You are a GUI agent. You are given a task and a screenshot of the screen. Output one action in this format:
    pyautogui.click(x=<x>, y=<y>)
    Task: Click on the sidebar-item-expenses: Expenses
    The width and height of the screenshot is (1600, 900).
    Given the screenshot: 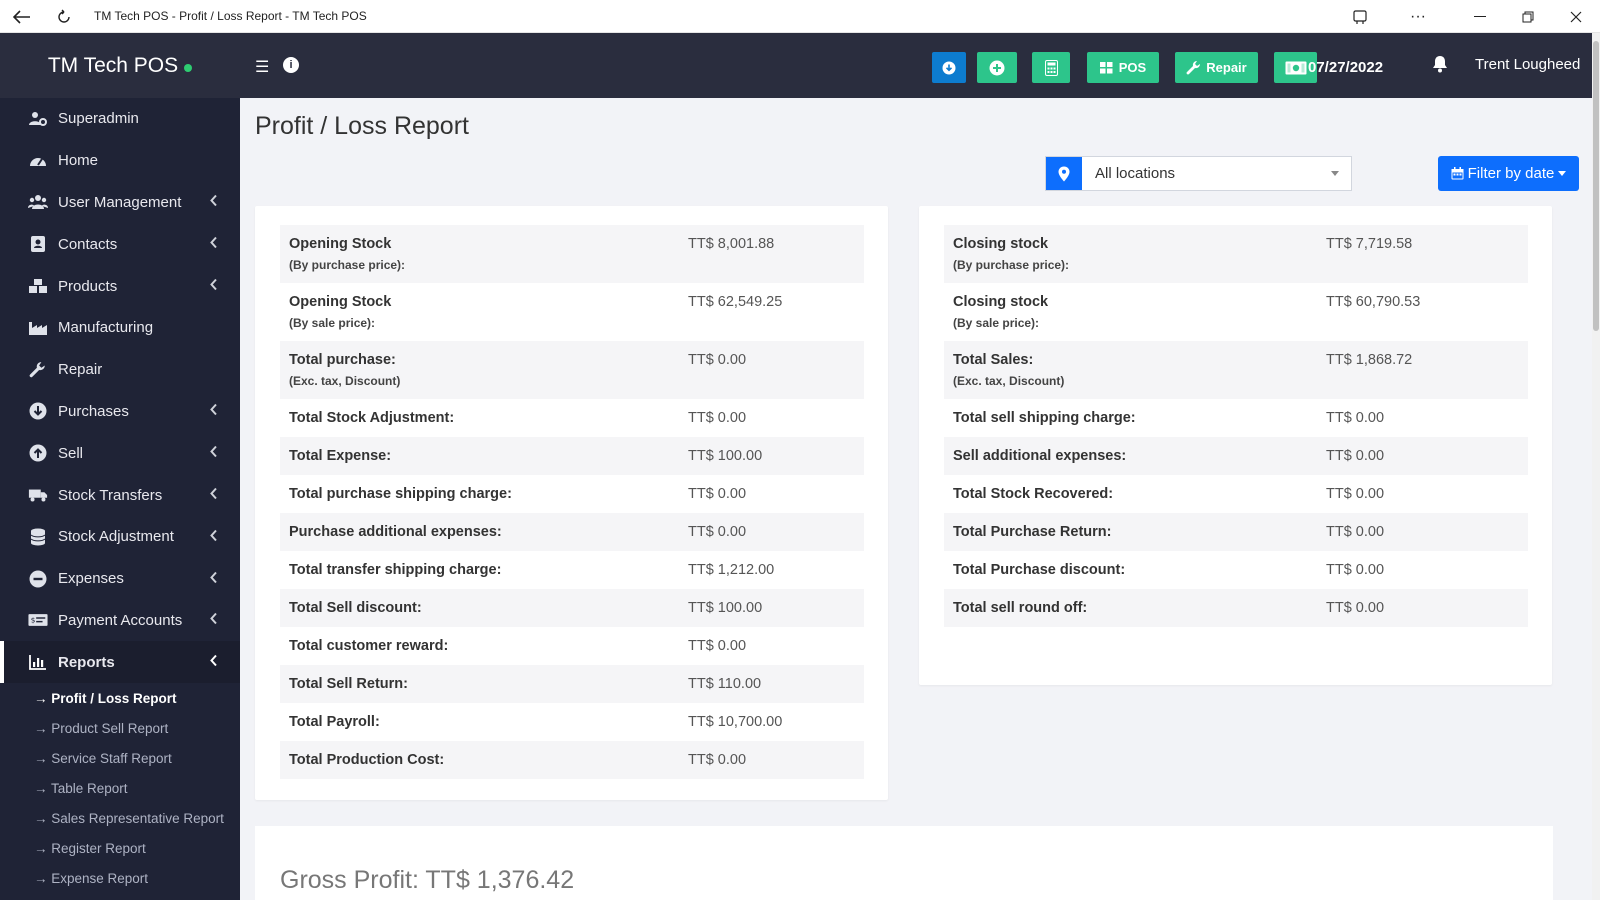 What is the action you would take?
    pyautogui.click(x=120, y=579)
    